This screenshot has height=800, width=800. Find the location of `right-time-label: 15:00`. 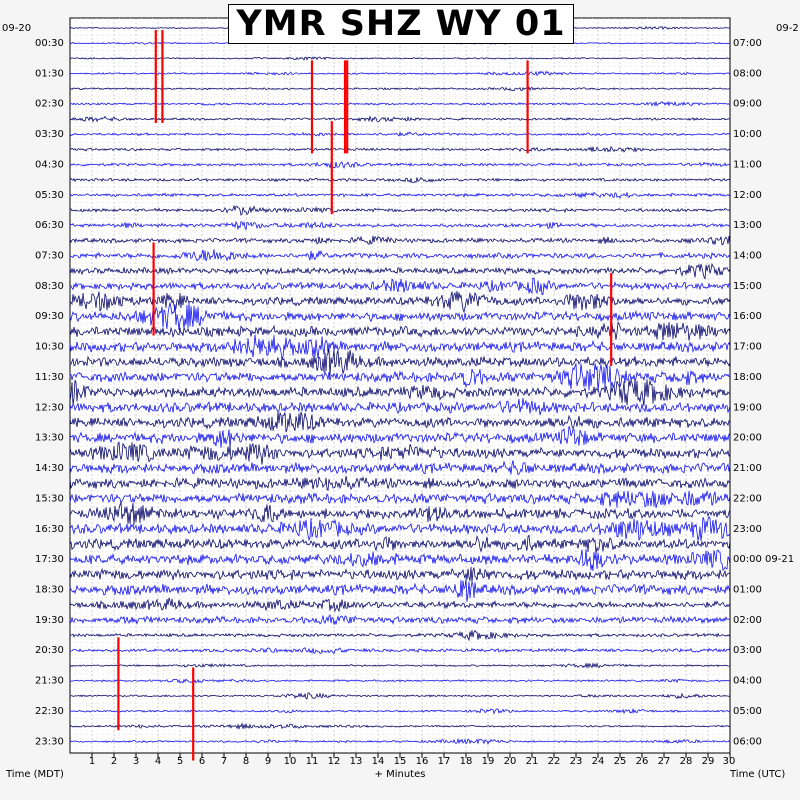

right-time-label: 15:00 is located at coordinates (747, 286).